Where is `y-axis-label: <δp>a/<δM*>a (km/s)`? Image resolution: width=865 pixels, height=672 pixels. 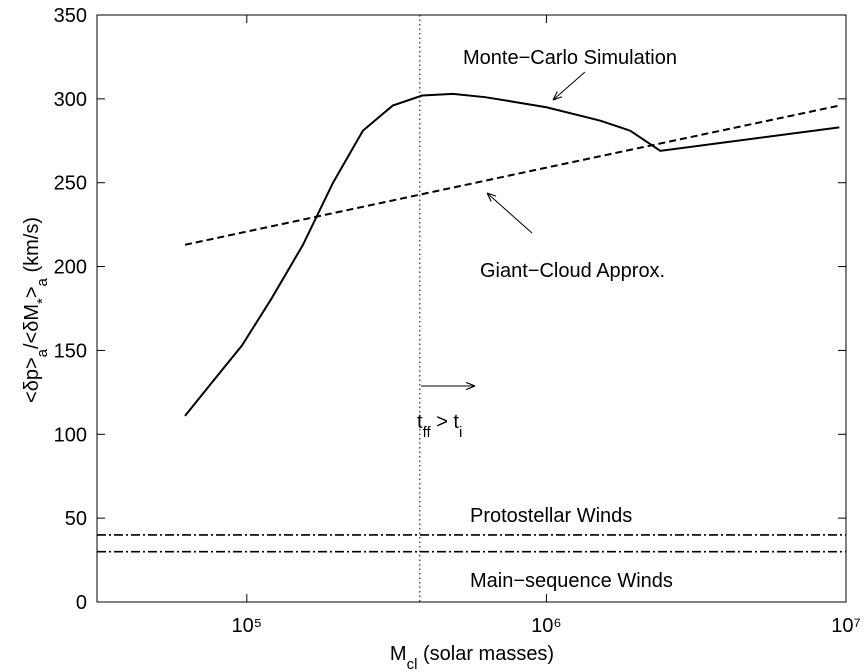
y-axis-label: <δp>a/<δM*>a (km/s) is located at coordinates (36, 310).